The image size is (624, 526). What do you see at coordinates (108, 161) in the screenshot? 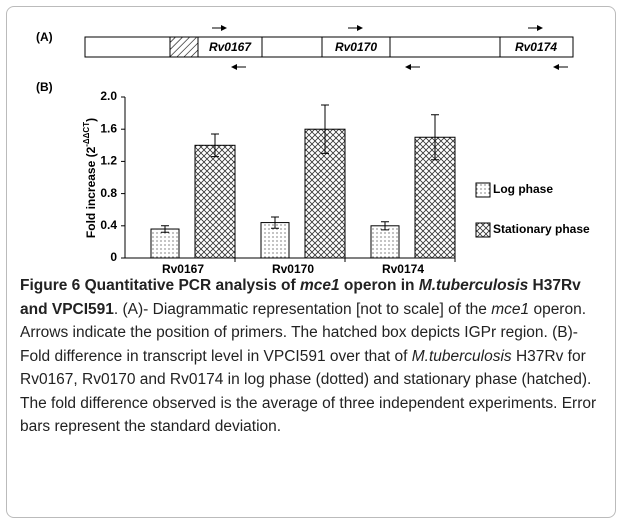
I see `y-tick-label: 1.2` at bounding box center [108, 161].